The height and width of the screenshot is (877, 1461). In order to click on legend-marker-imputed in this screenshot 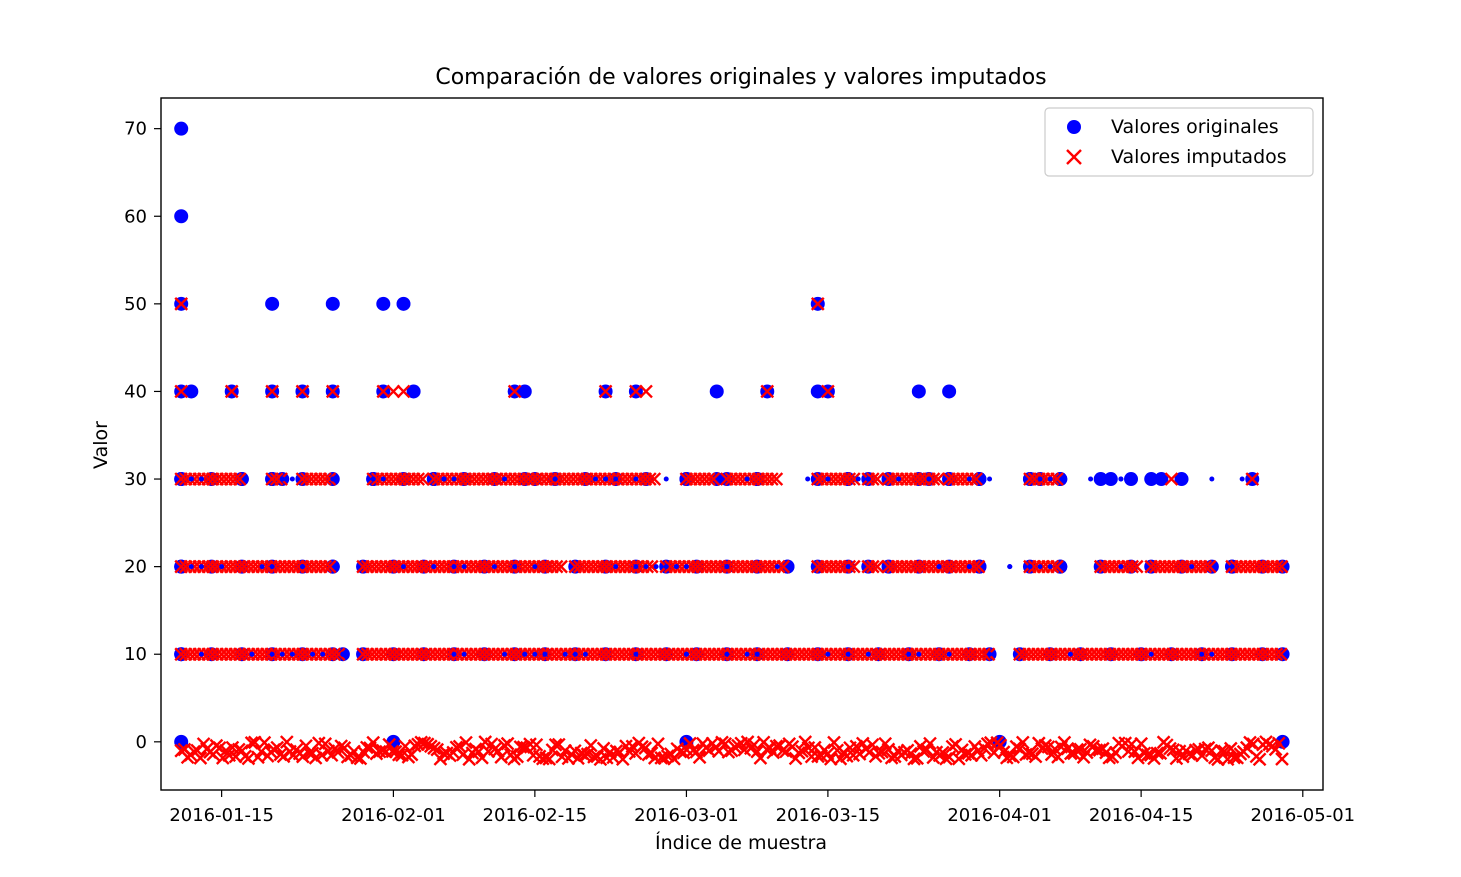, I will do `click(1074, 157)`.